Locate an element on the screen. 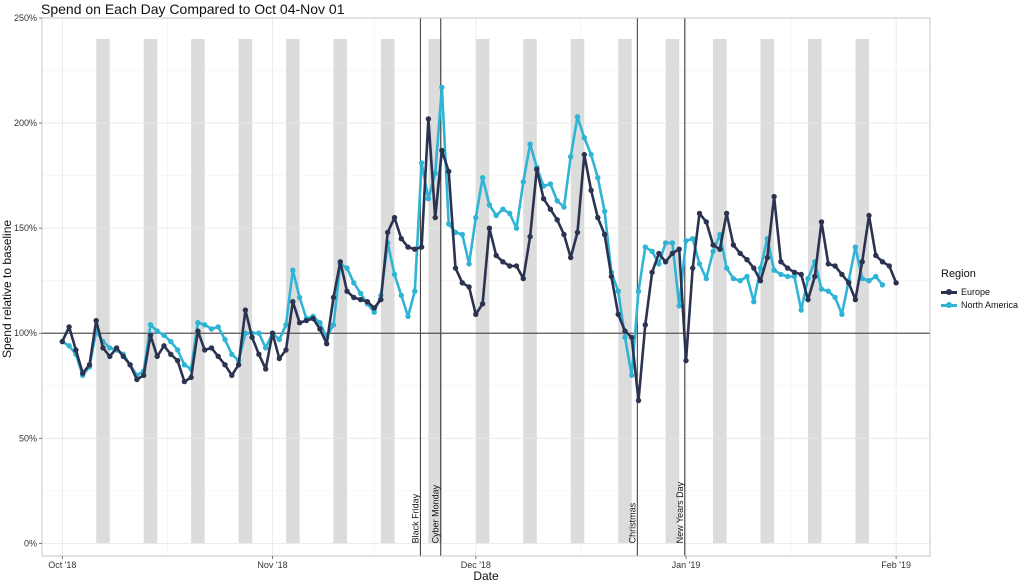  x-tick-label: Jan '19 is located at coordinates (686, 565).